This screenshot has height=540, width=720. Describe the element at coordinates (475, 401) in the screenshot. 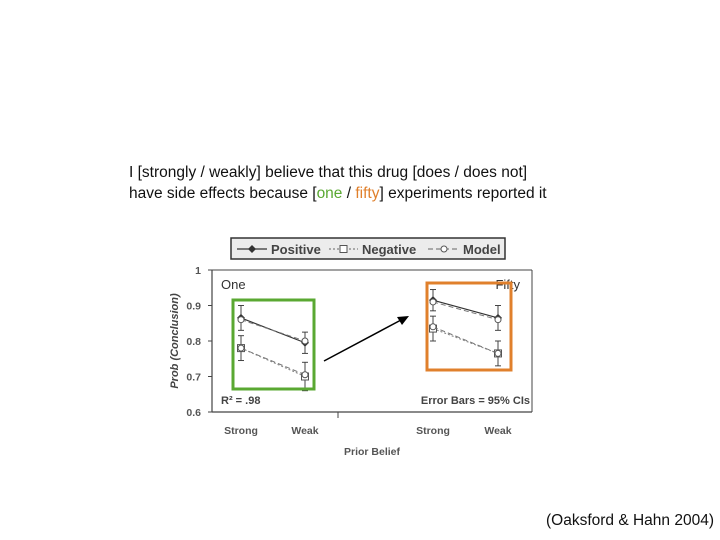

I see `error-bars-annotation: Error Bars = 95% CIs` at that location.